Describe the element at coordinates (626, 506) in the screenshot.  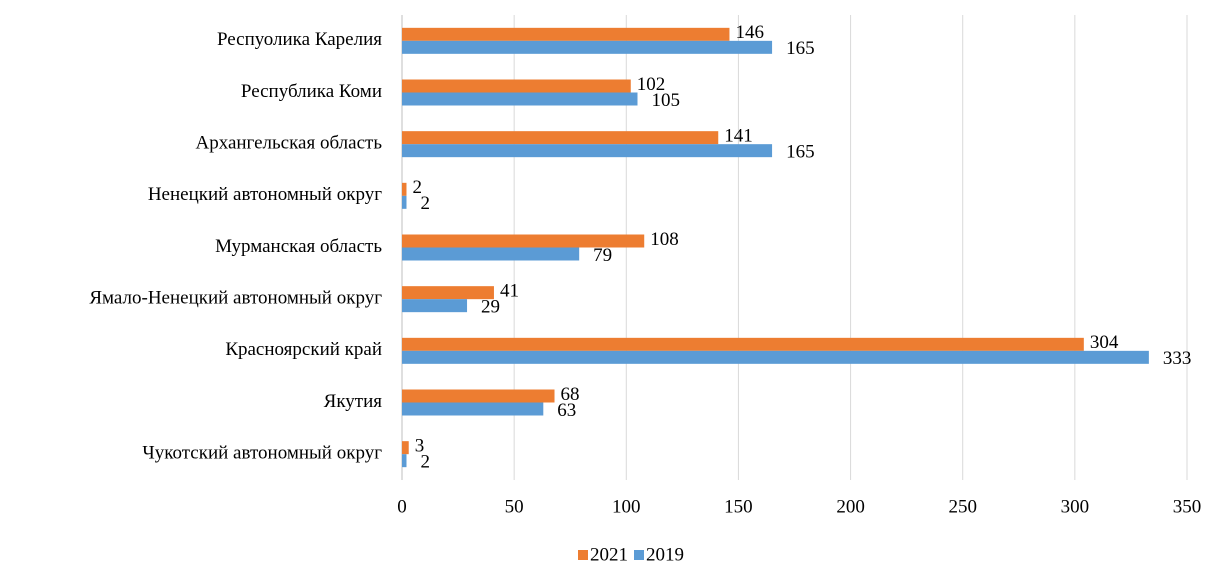
I see `x-tick-label: 100` at that location.